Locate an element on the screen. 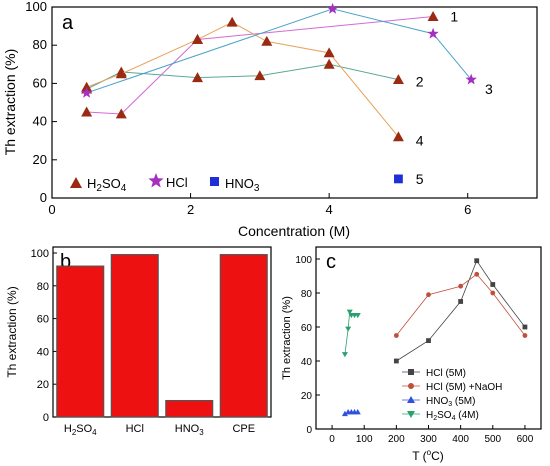 This screenshot has width=550, height=466. panel-b-ytick: 60 is located at coordinates (43, 320).